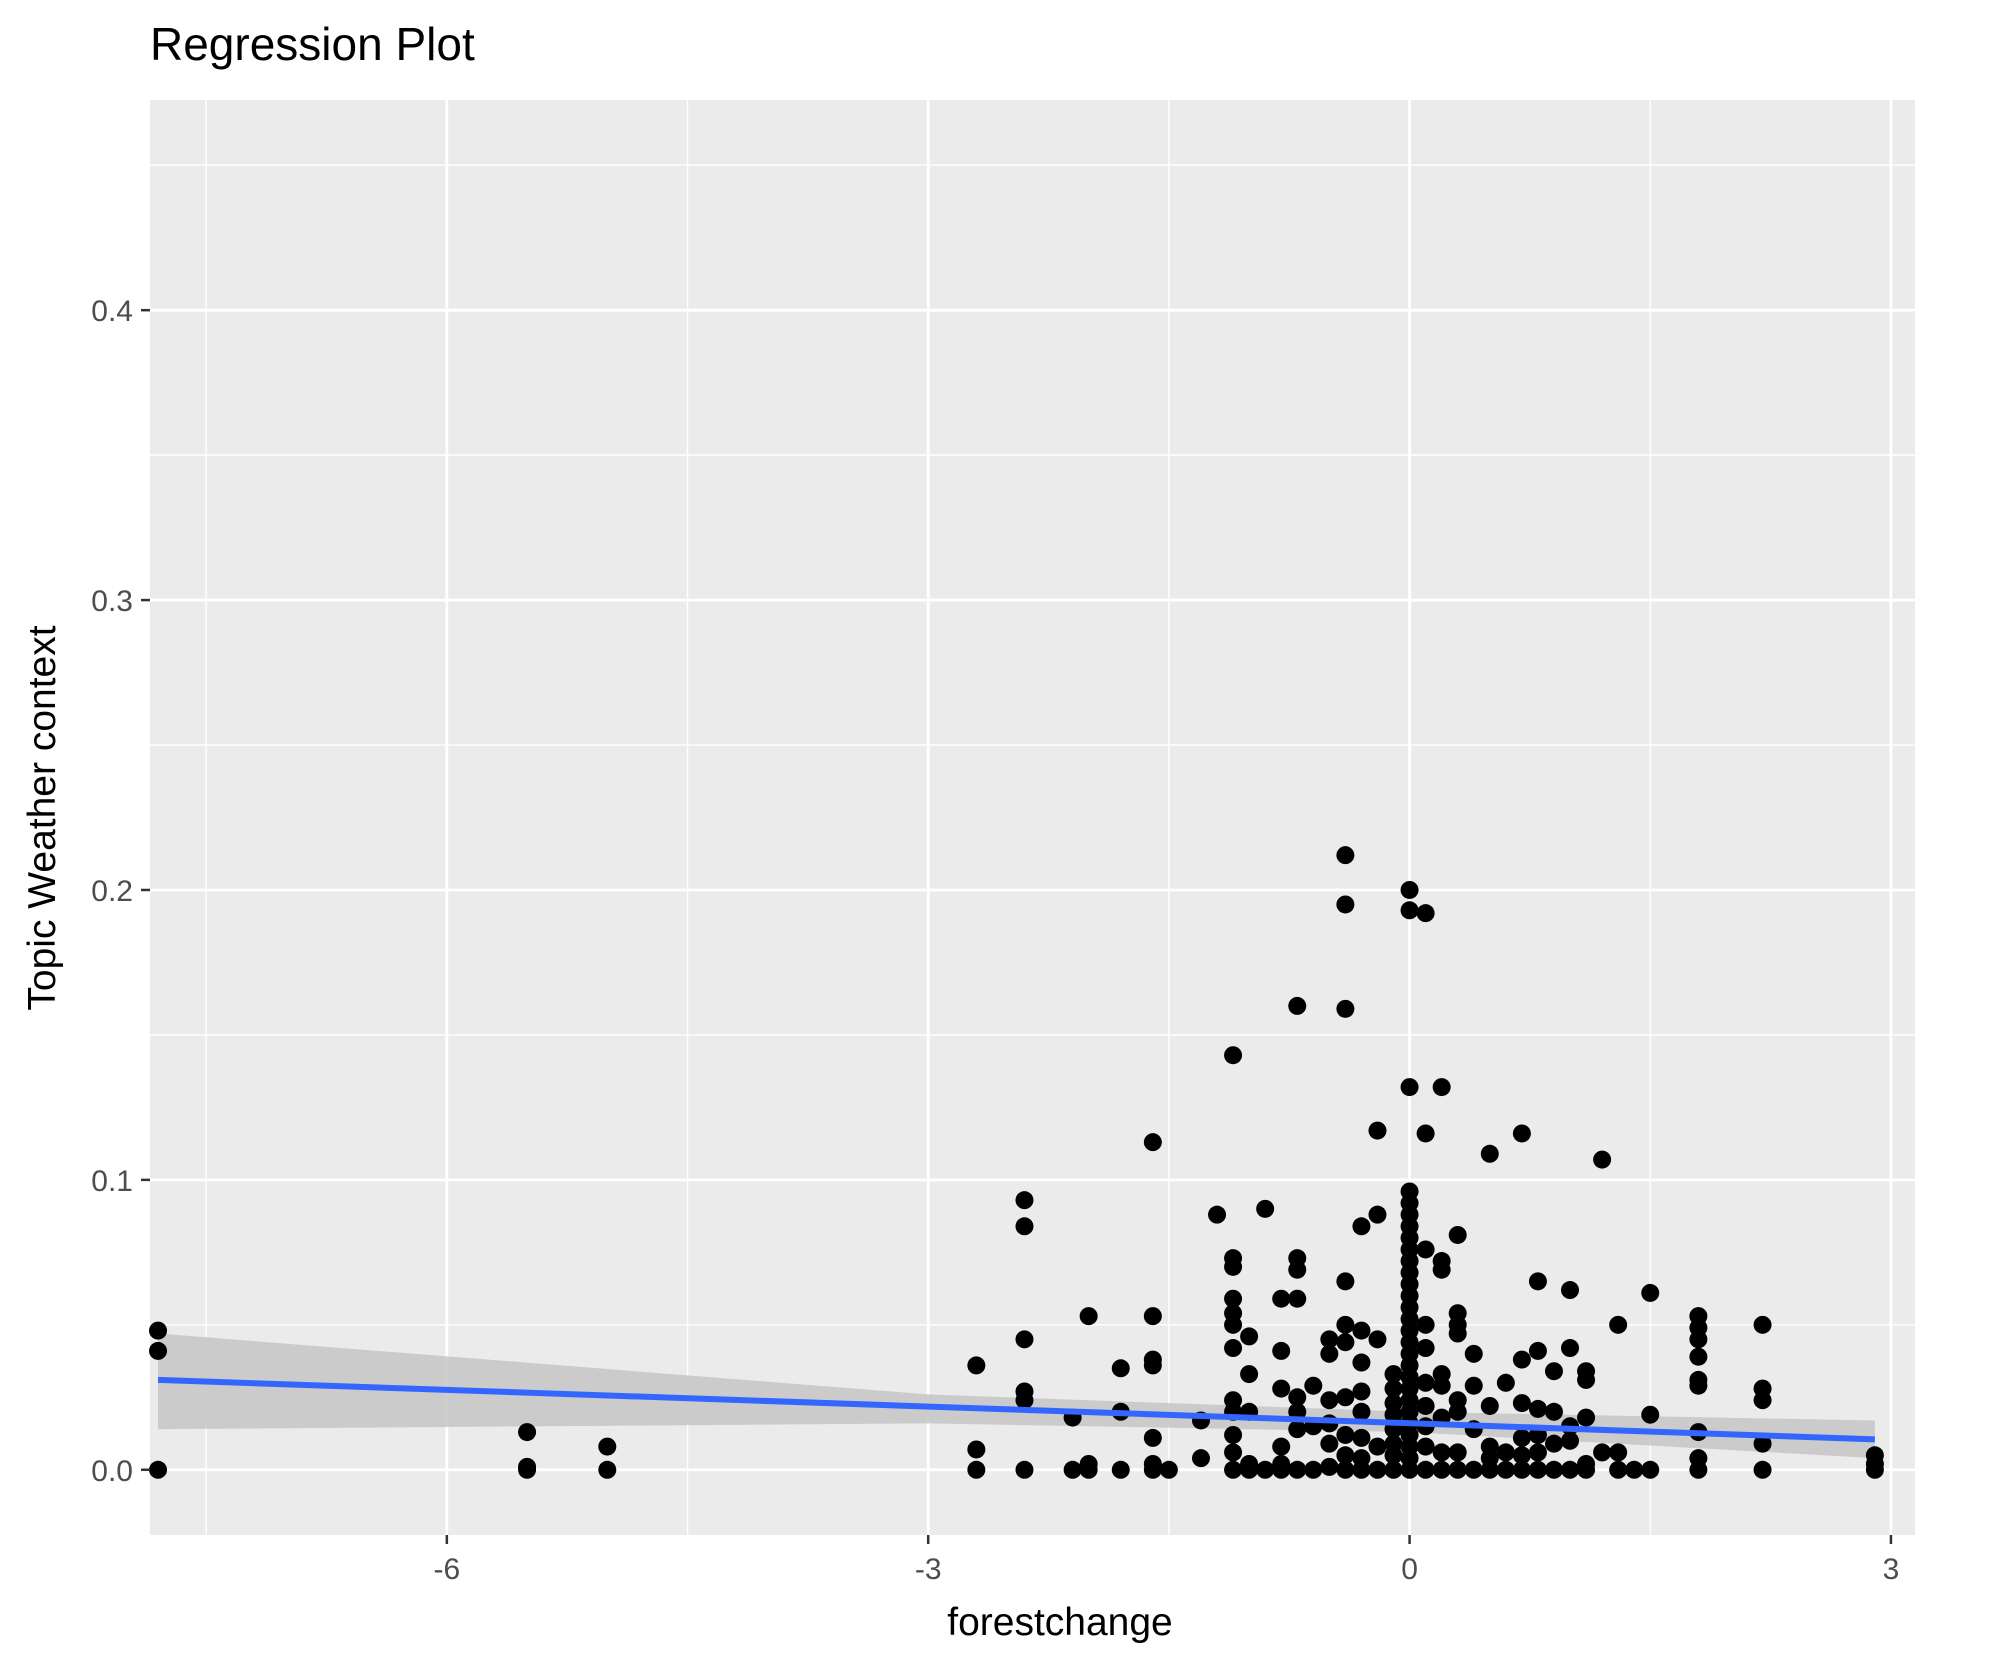 Image resolution: width=1990 pixels, height=1665 pixels. I want to click on x-tick-label: -3, so click(928, 1569).